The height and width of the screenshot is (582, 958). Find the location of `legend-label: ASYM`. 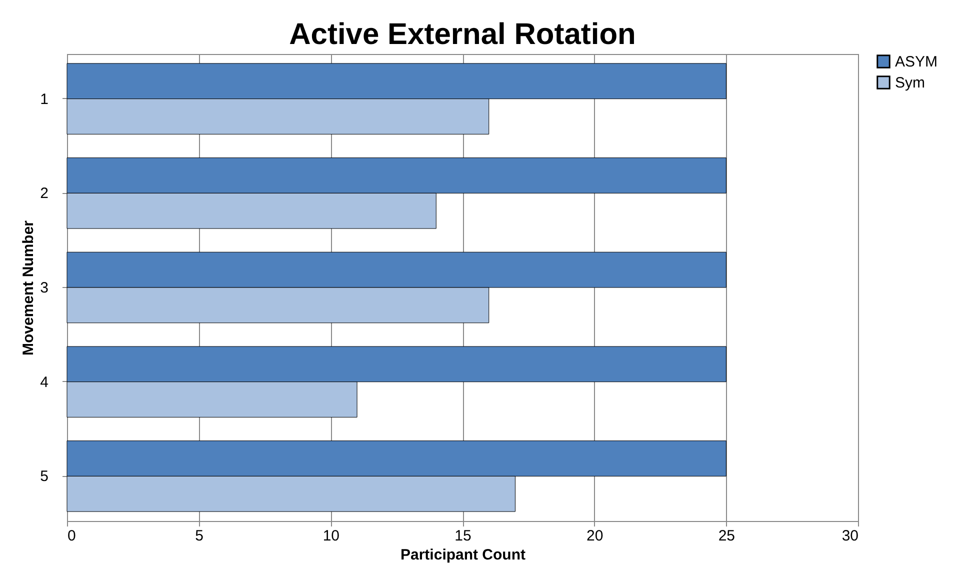

legend-label: ASYM is located at coordinates (916, 62).